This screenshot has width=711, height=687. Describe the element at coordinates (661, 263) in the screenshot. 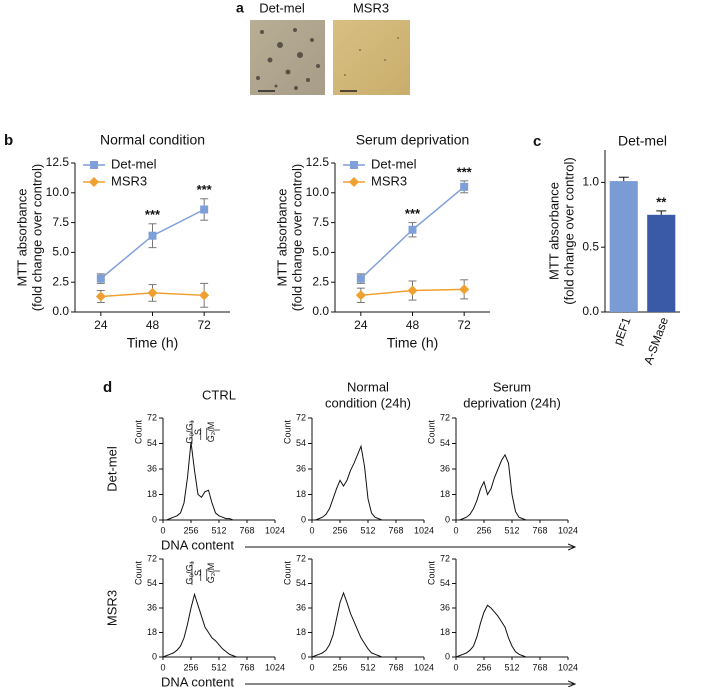

I see `bar` at that location.